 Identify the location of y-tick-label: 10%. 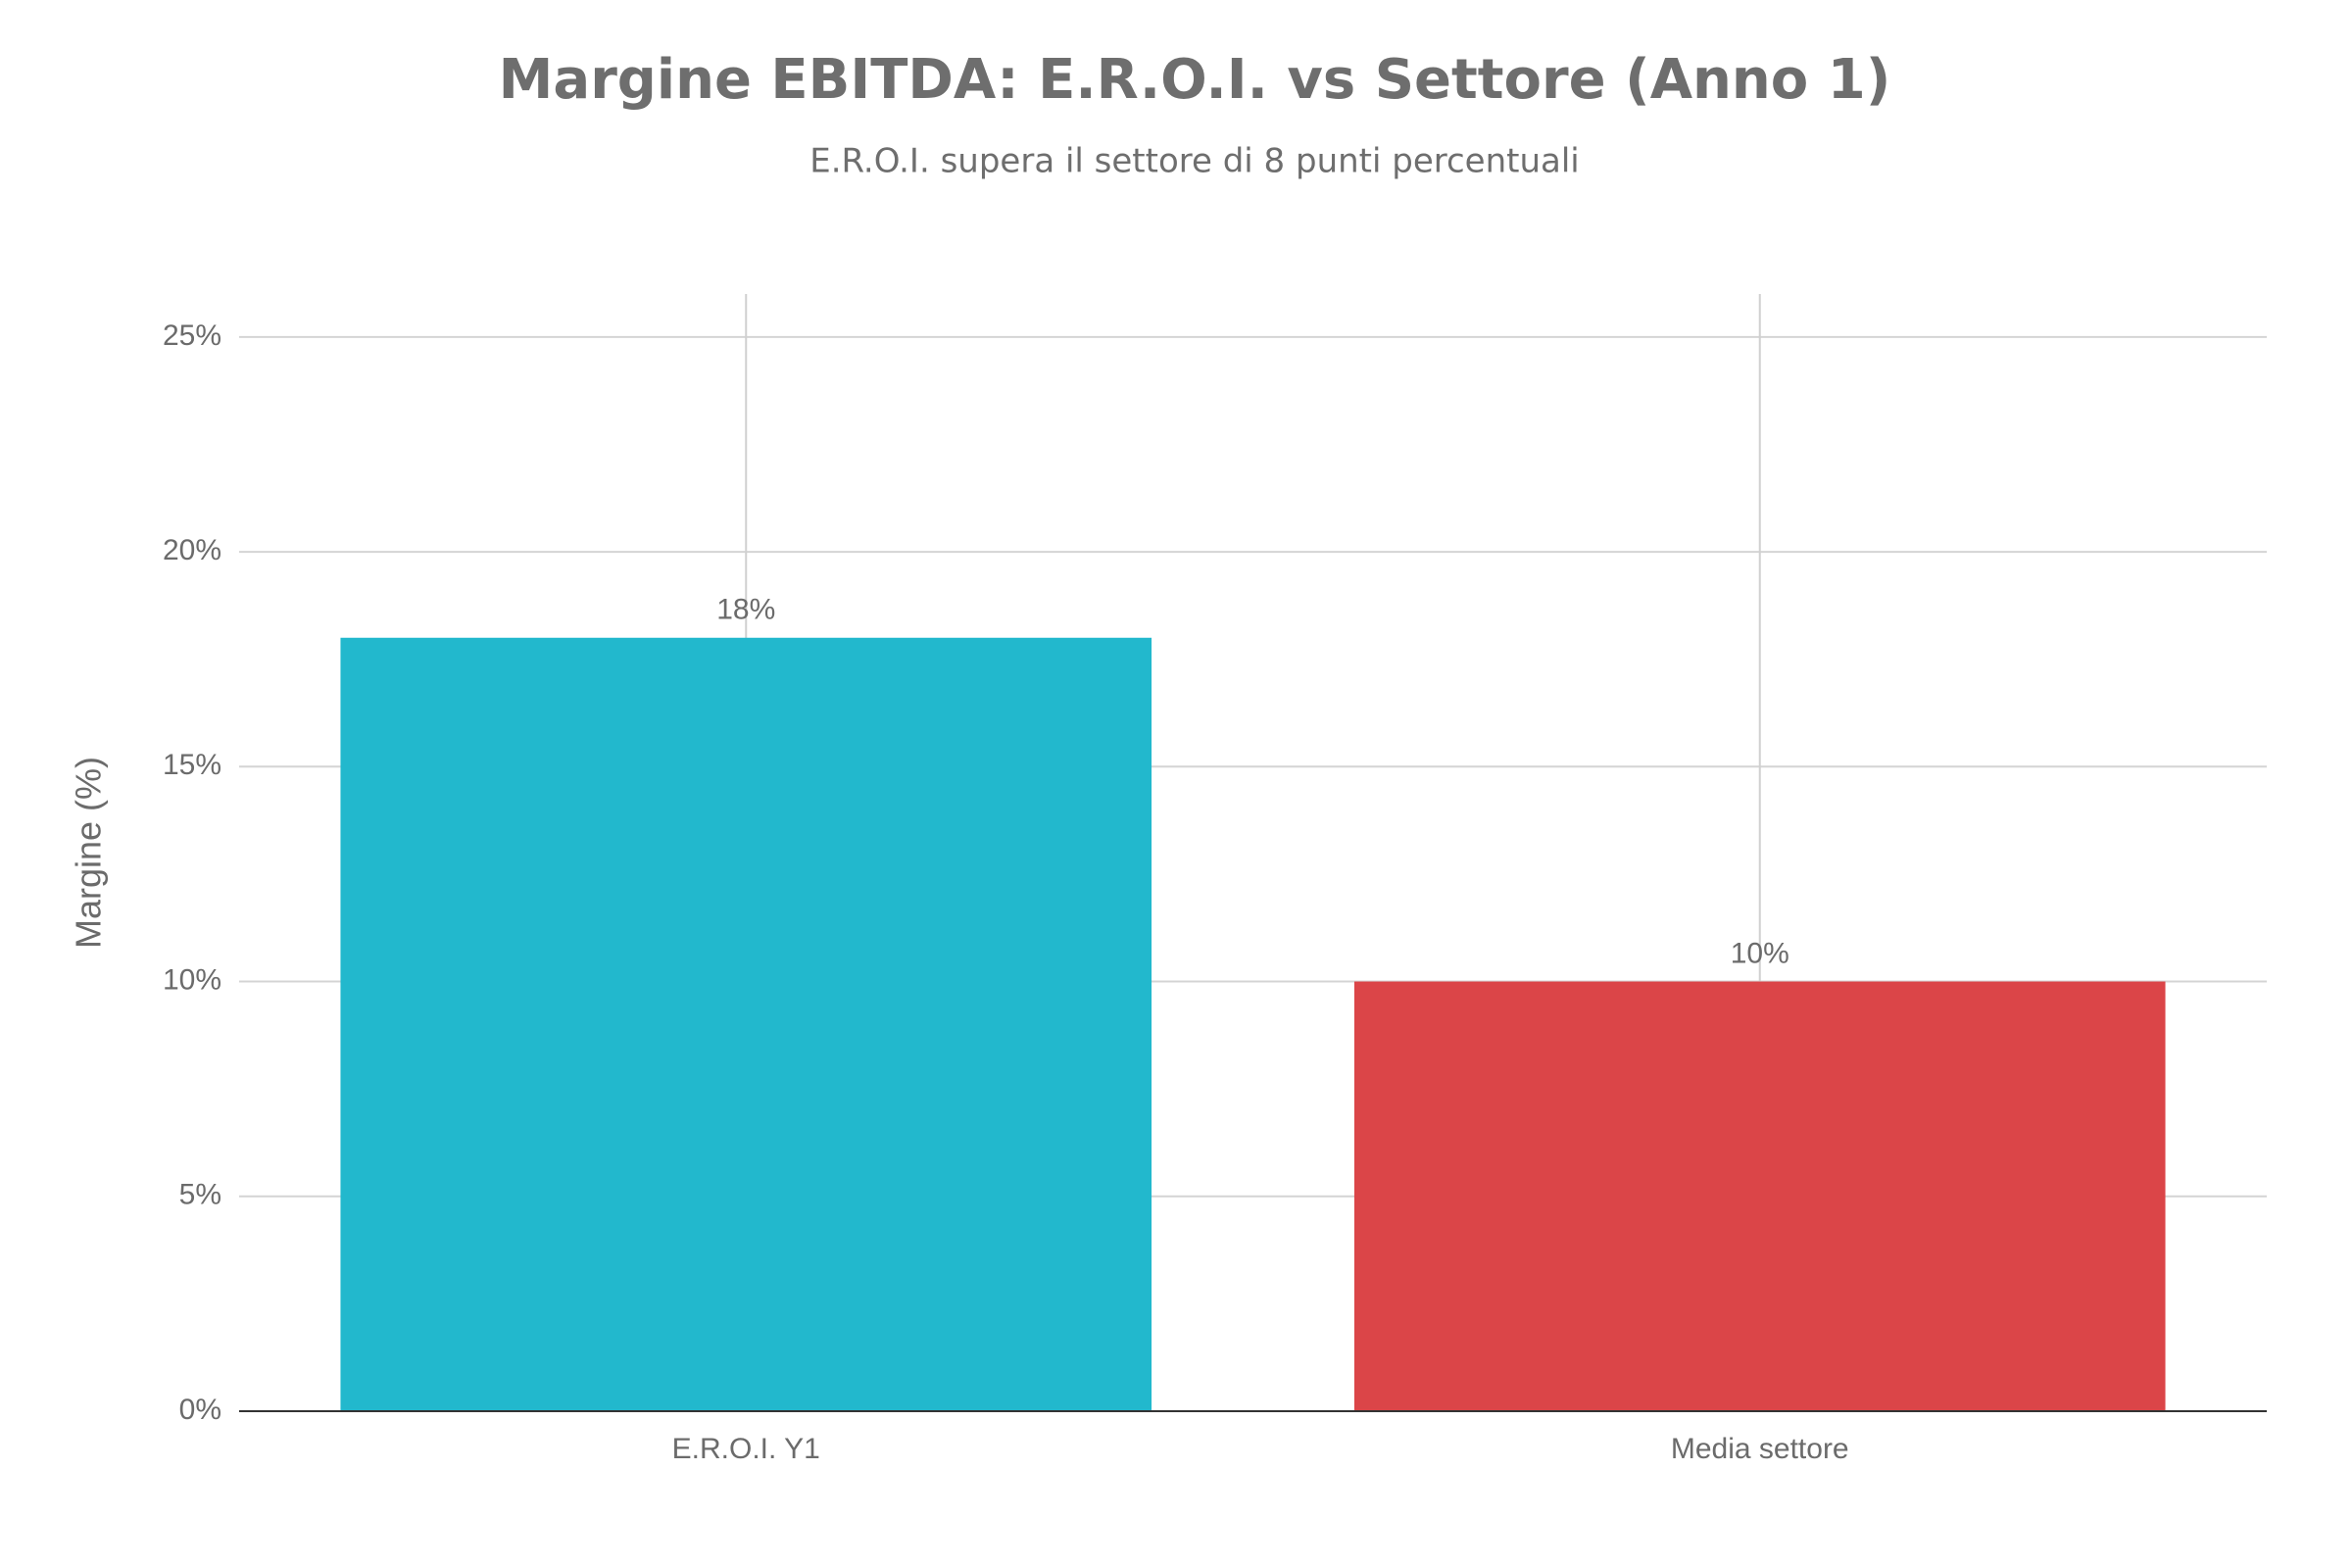
(192, 979).